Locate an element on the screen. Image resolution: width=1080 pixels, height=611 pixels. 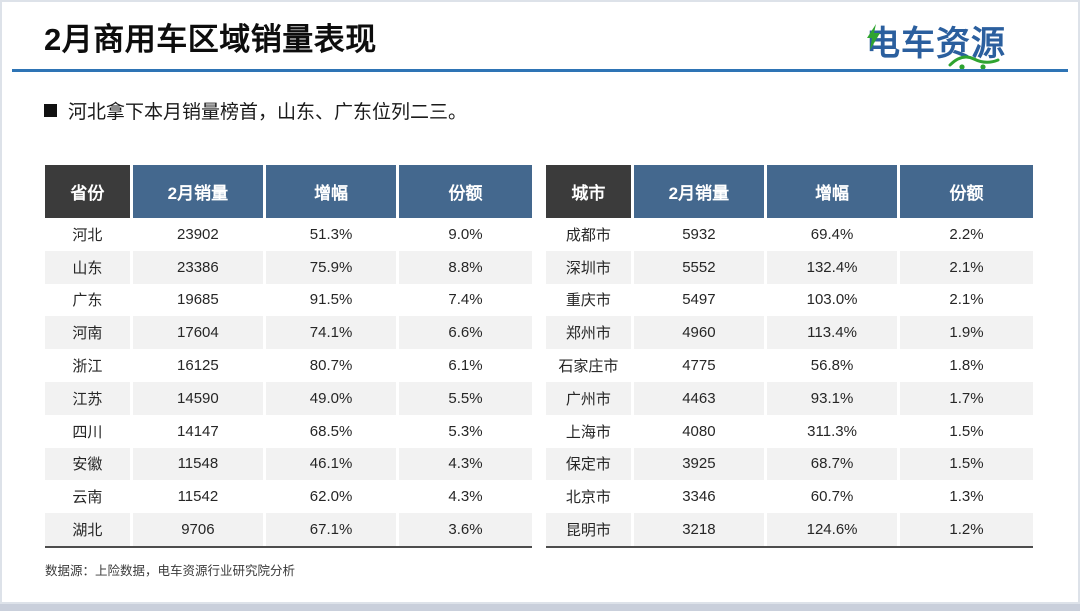
table-cell: 深圳市 is located at coordinates (590, 267).